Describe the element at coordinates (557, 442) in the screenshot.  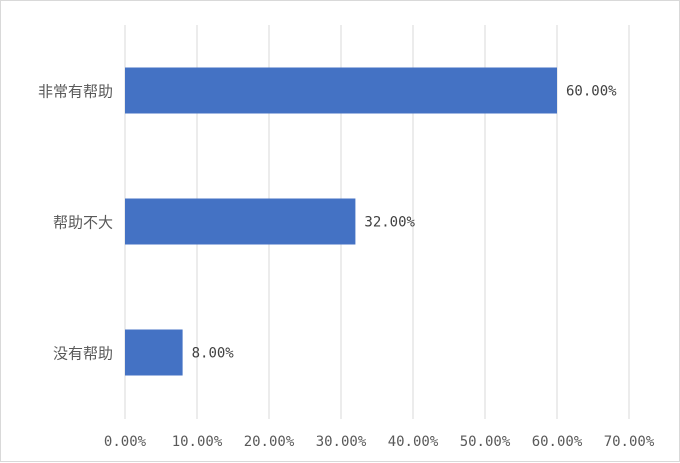
I see `x-tick-label: 60.00%` at that location.